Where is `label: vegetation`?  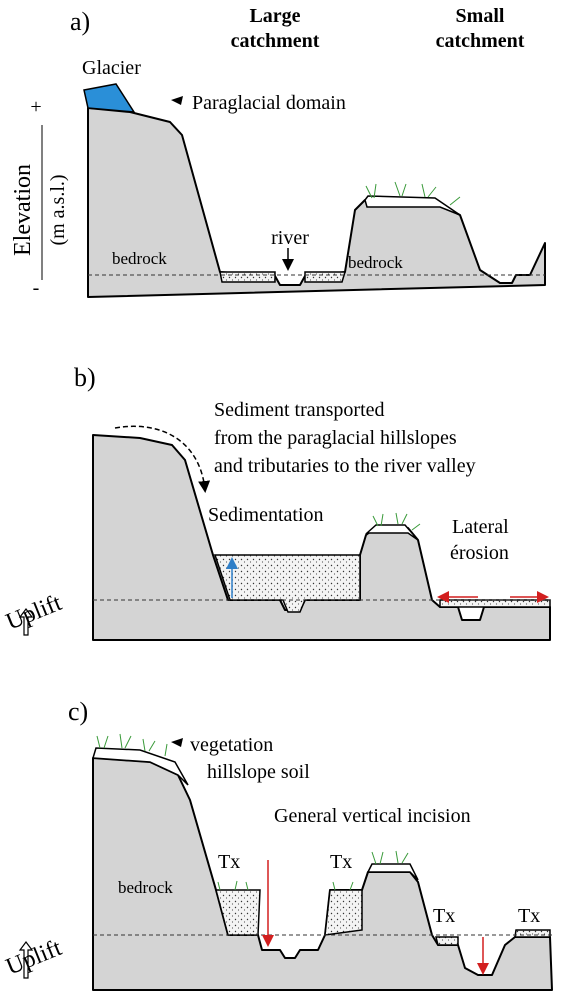
label: vegetation is located at coordinates (231, 745).